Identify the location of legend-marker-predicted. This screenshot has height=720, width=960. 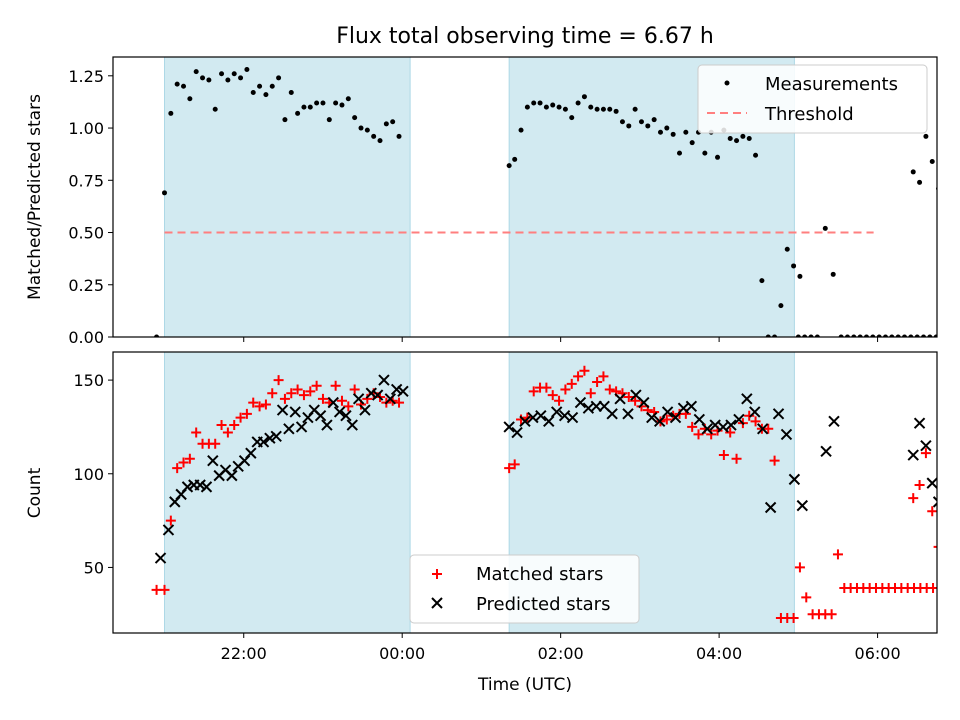
(437, 603).